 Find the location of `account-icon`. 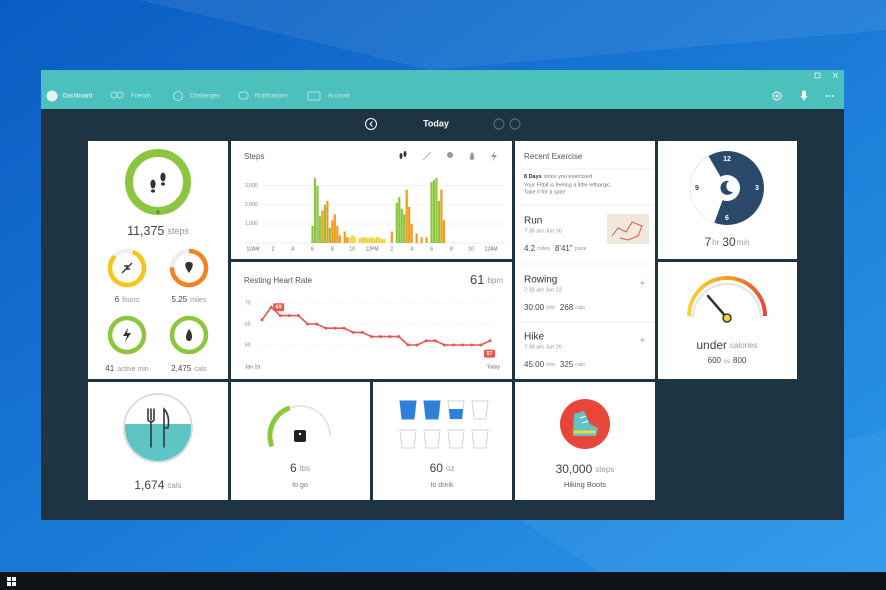

account-icon is located at coordinates (314, 96).